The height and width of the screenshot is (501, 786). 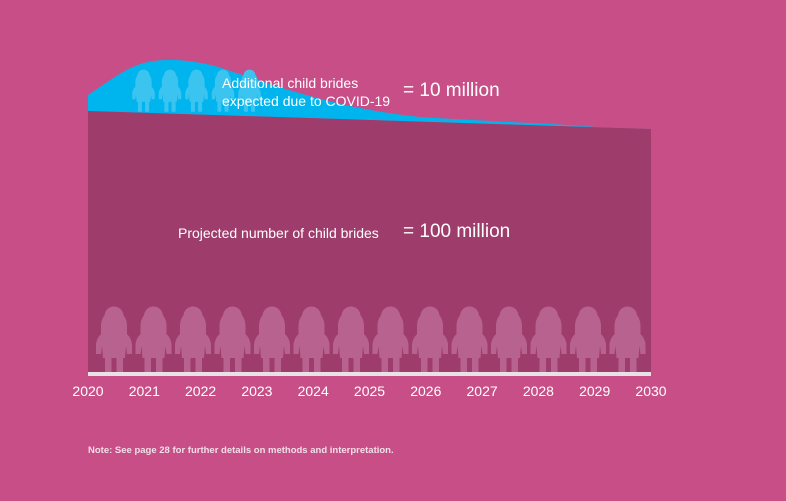 I want to click on covid-label-line1: Additional child brides, so click(x=290, y=83).